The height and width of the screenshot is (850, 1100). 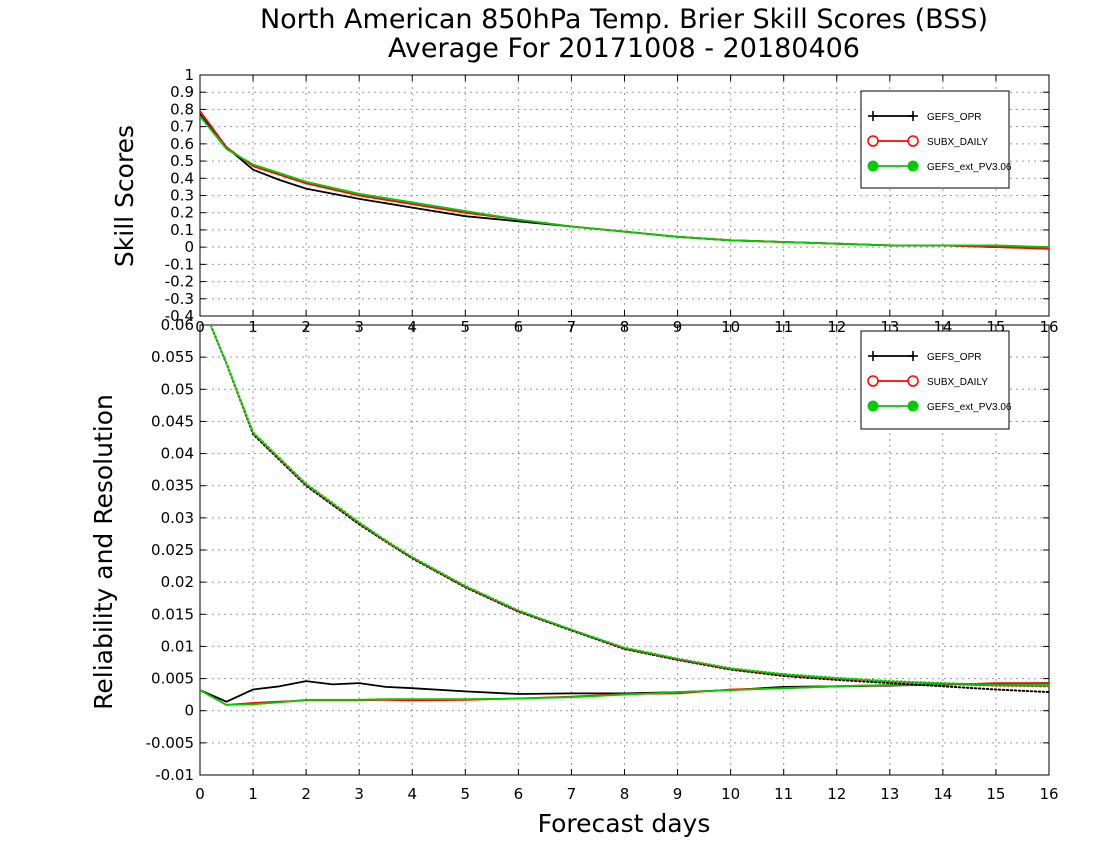 I want to click on x-tick-label: 11, so click(x=783, y=794).